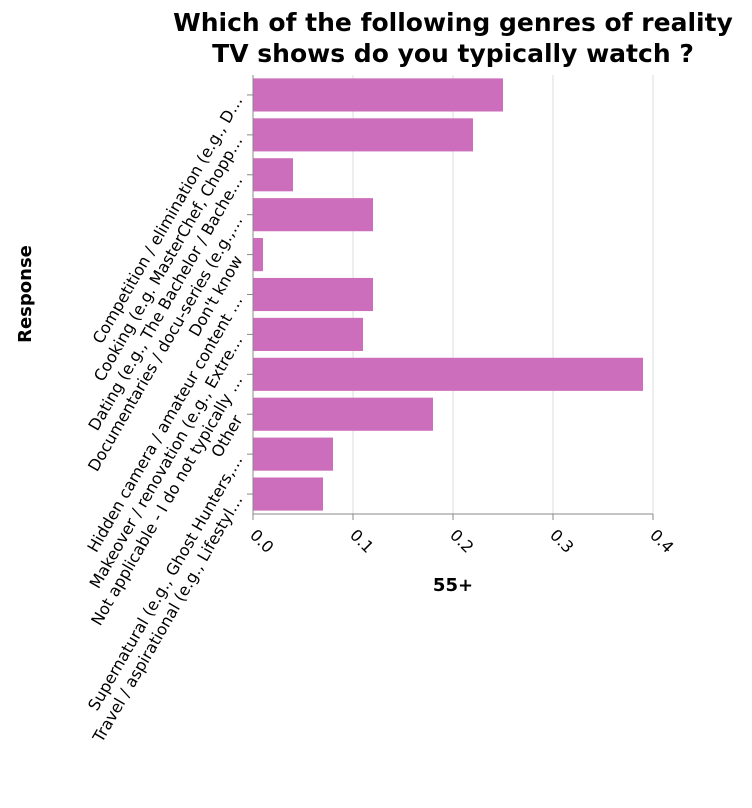  I want to click on x-tick-label: 0.2, so click(461, 540).